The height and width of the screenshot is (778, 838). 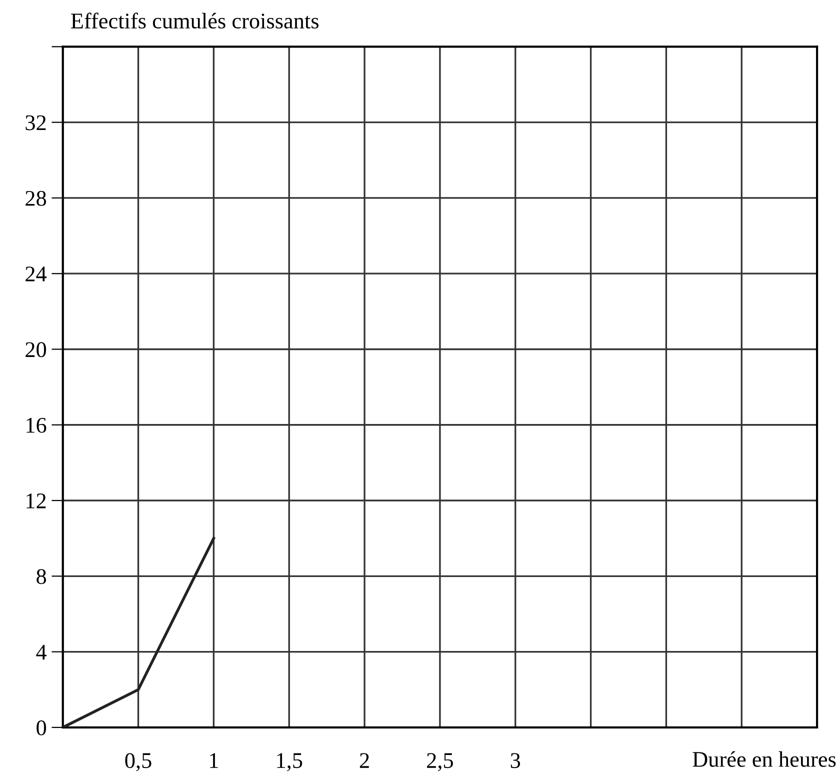 I want to click on y-tick-label: 8, so click(x=41, y=576).